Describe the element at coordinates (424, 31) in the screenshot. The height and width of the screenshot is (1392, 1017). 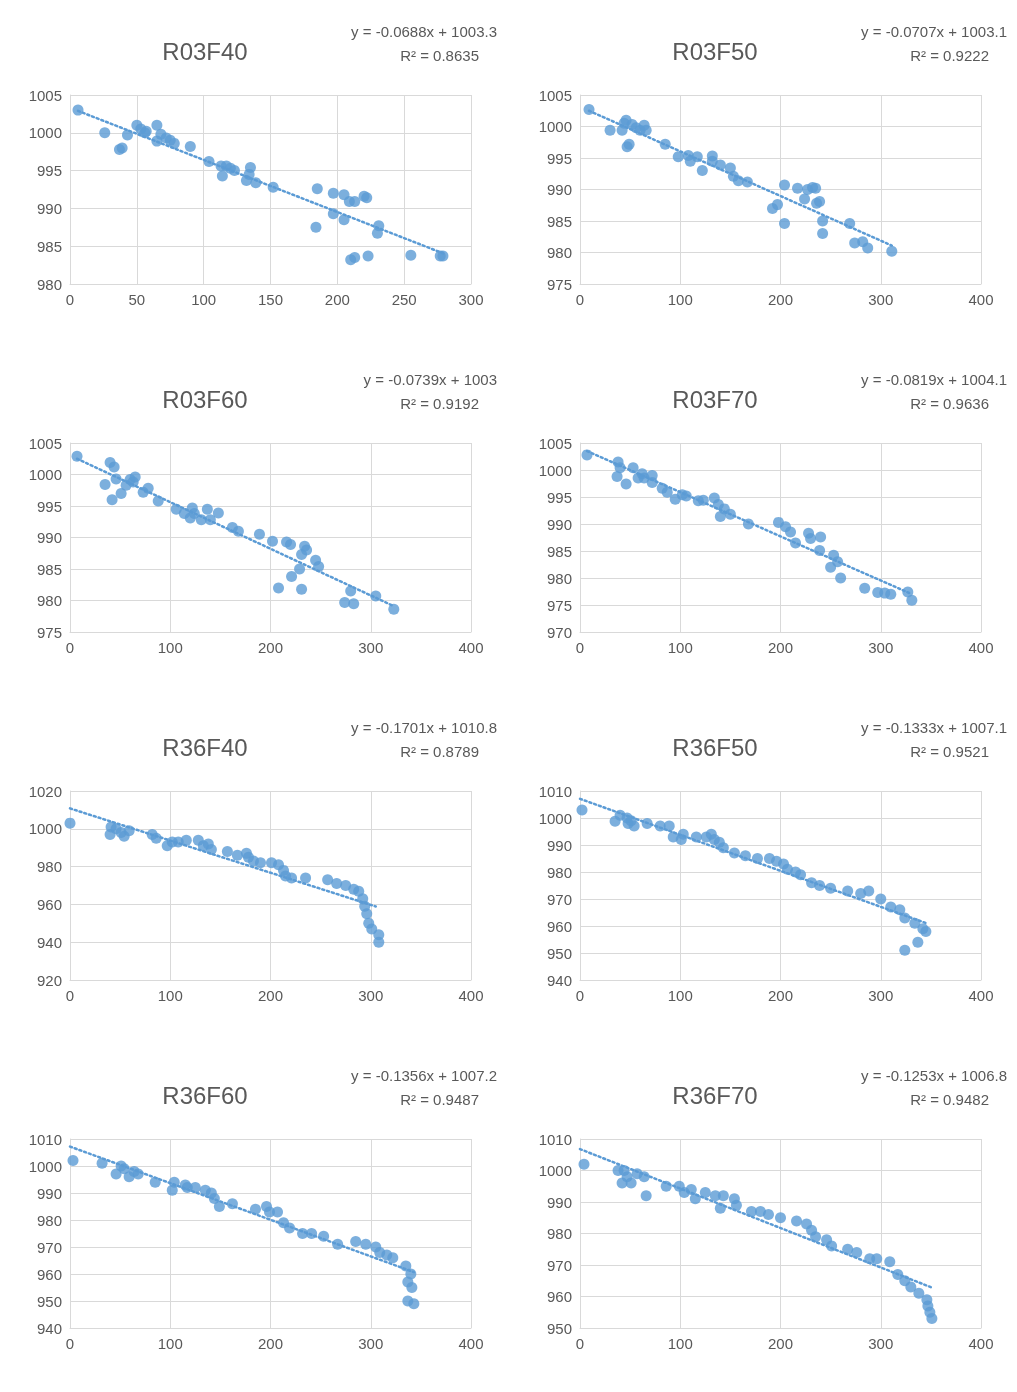
I see `text: y = -0.0688x + 1003.3` at that location.